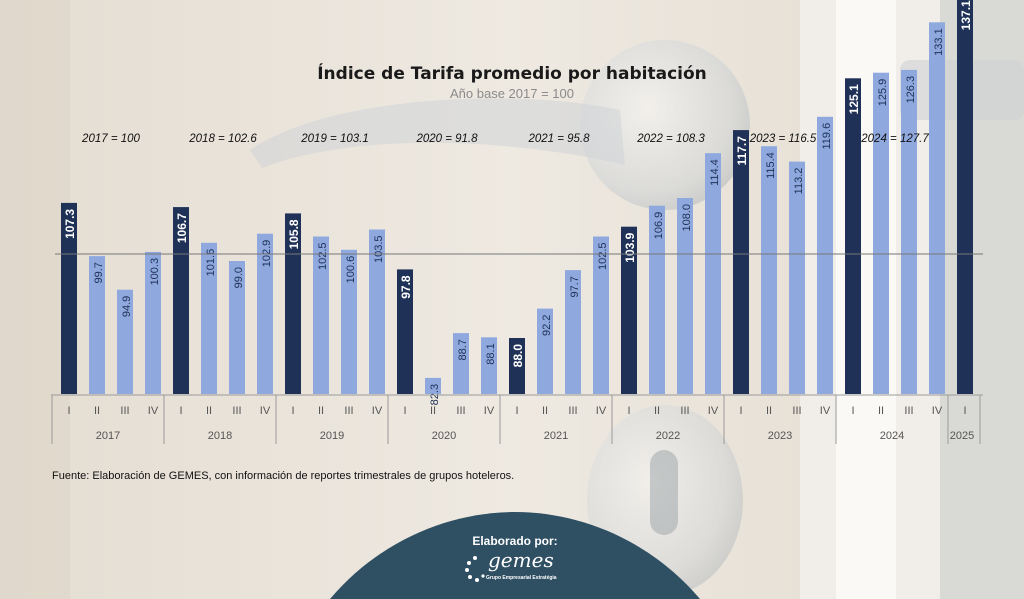  I want to click on value-label: 102.5, so click(323, 257).